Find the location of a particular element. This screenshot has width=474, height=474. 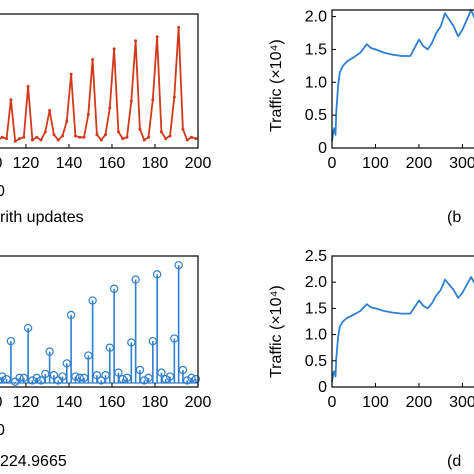

panel-d-x-ticks: 0 100 200 300 is located at coordinates (401, 397).